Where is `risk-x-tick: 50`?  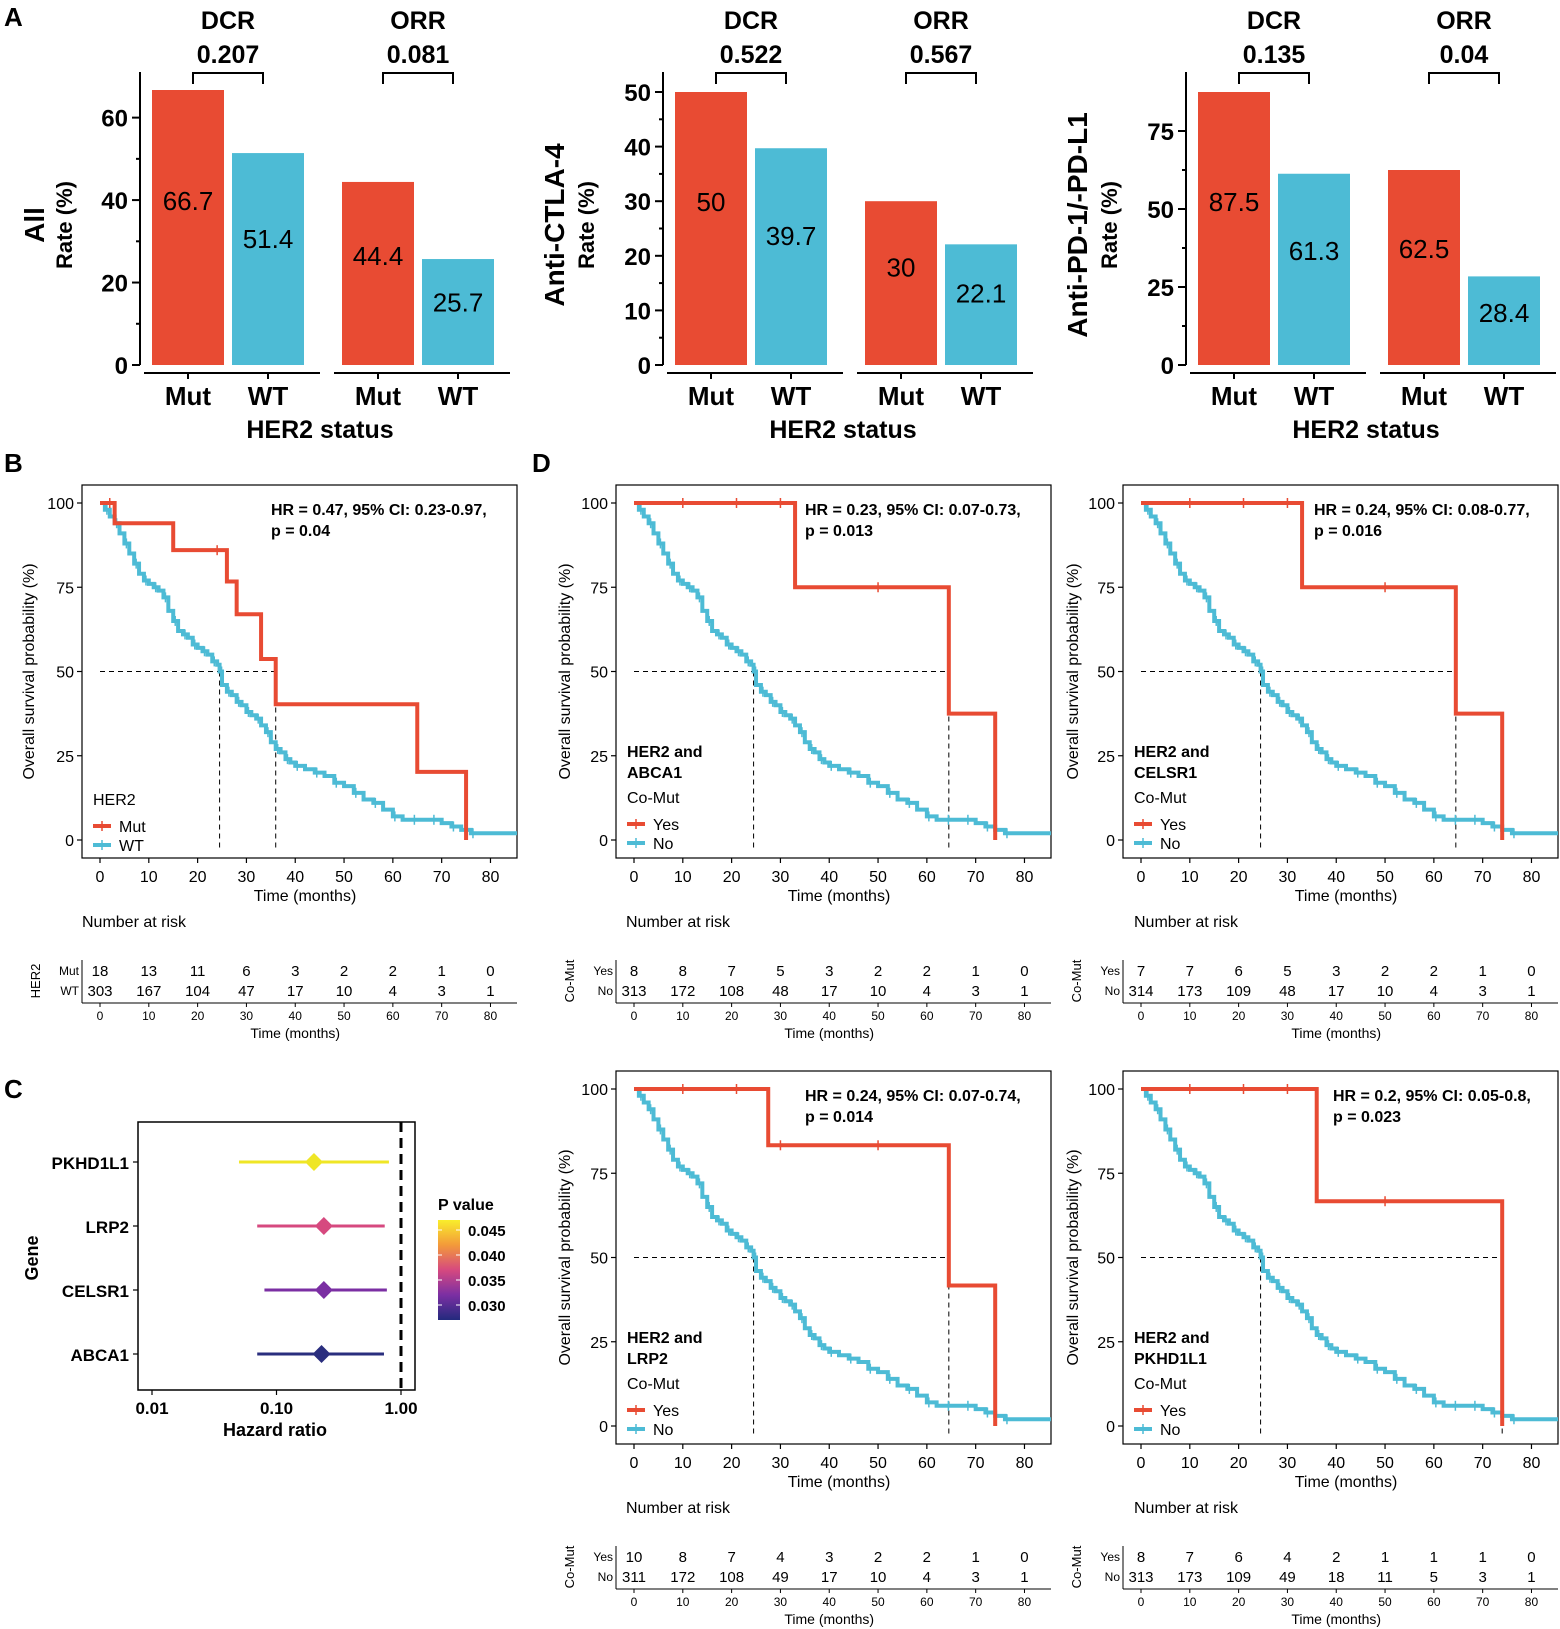 risk-x-tick: 50 is located at coordinates (344, 1016).